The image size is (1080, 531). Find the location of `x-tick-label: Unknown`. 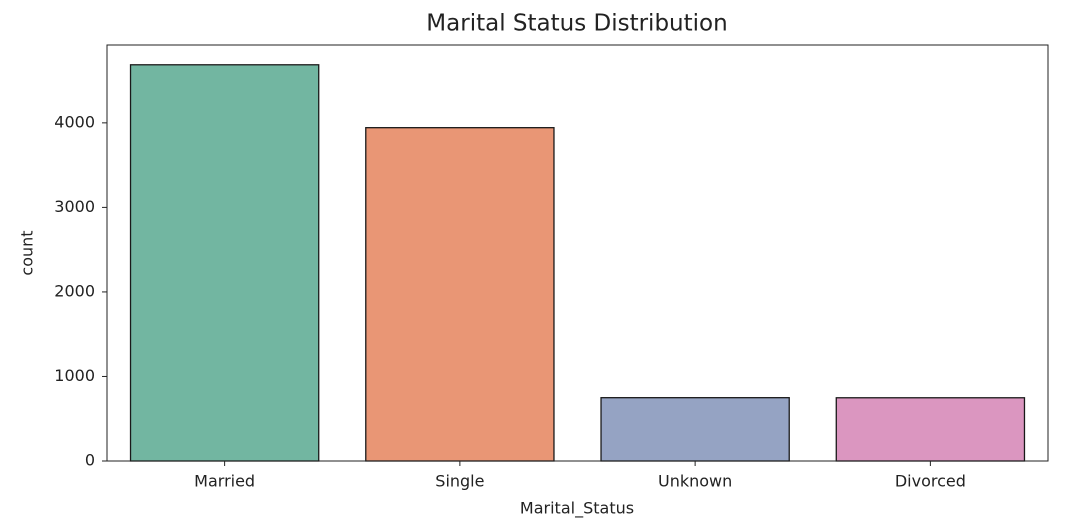

x-tick-label: Unknown is located at coordinates (695, 481).